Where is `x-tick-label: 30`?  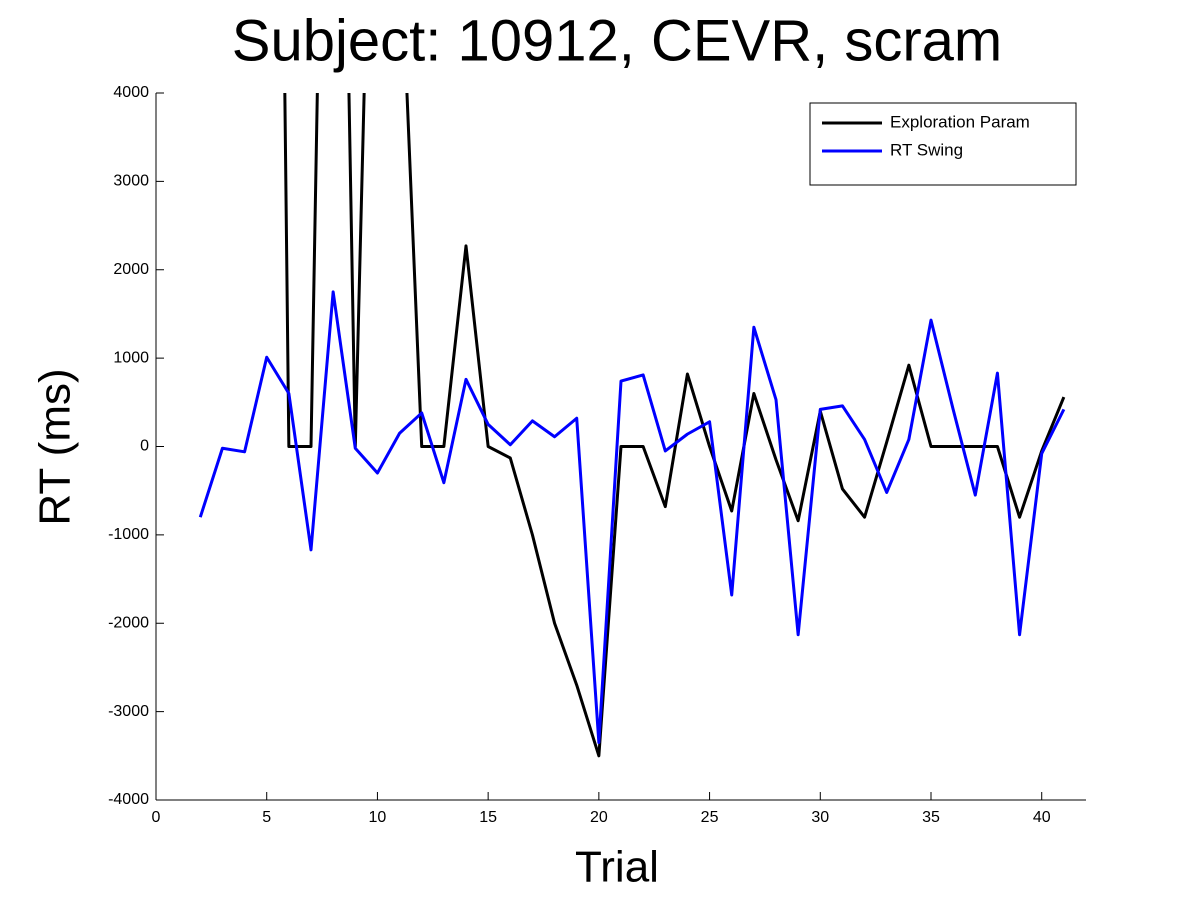 x-tick-label: 30 is located at coordinates (820, 817).